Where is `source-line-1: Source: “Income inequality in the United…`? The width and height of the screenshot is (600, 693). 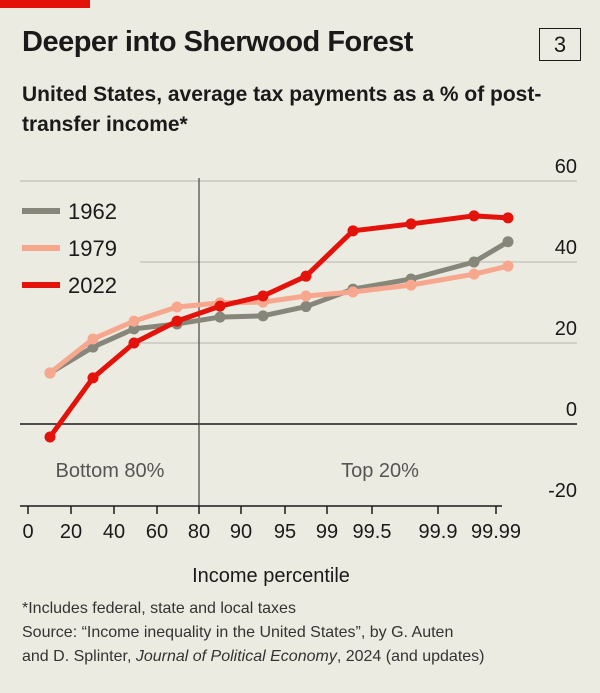
source-line-1: Source: “Income inequality in the United… is located at coordinates (238, 632).